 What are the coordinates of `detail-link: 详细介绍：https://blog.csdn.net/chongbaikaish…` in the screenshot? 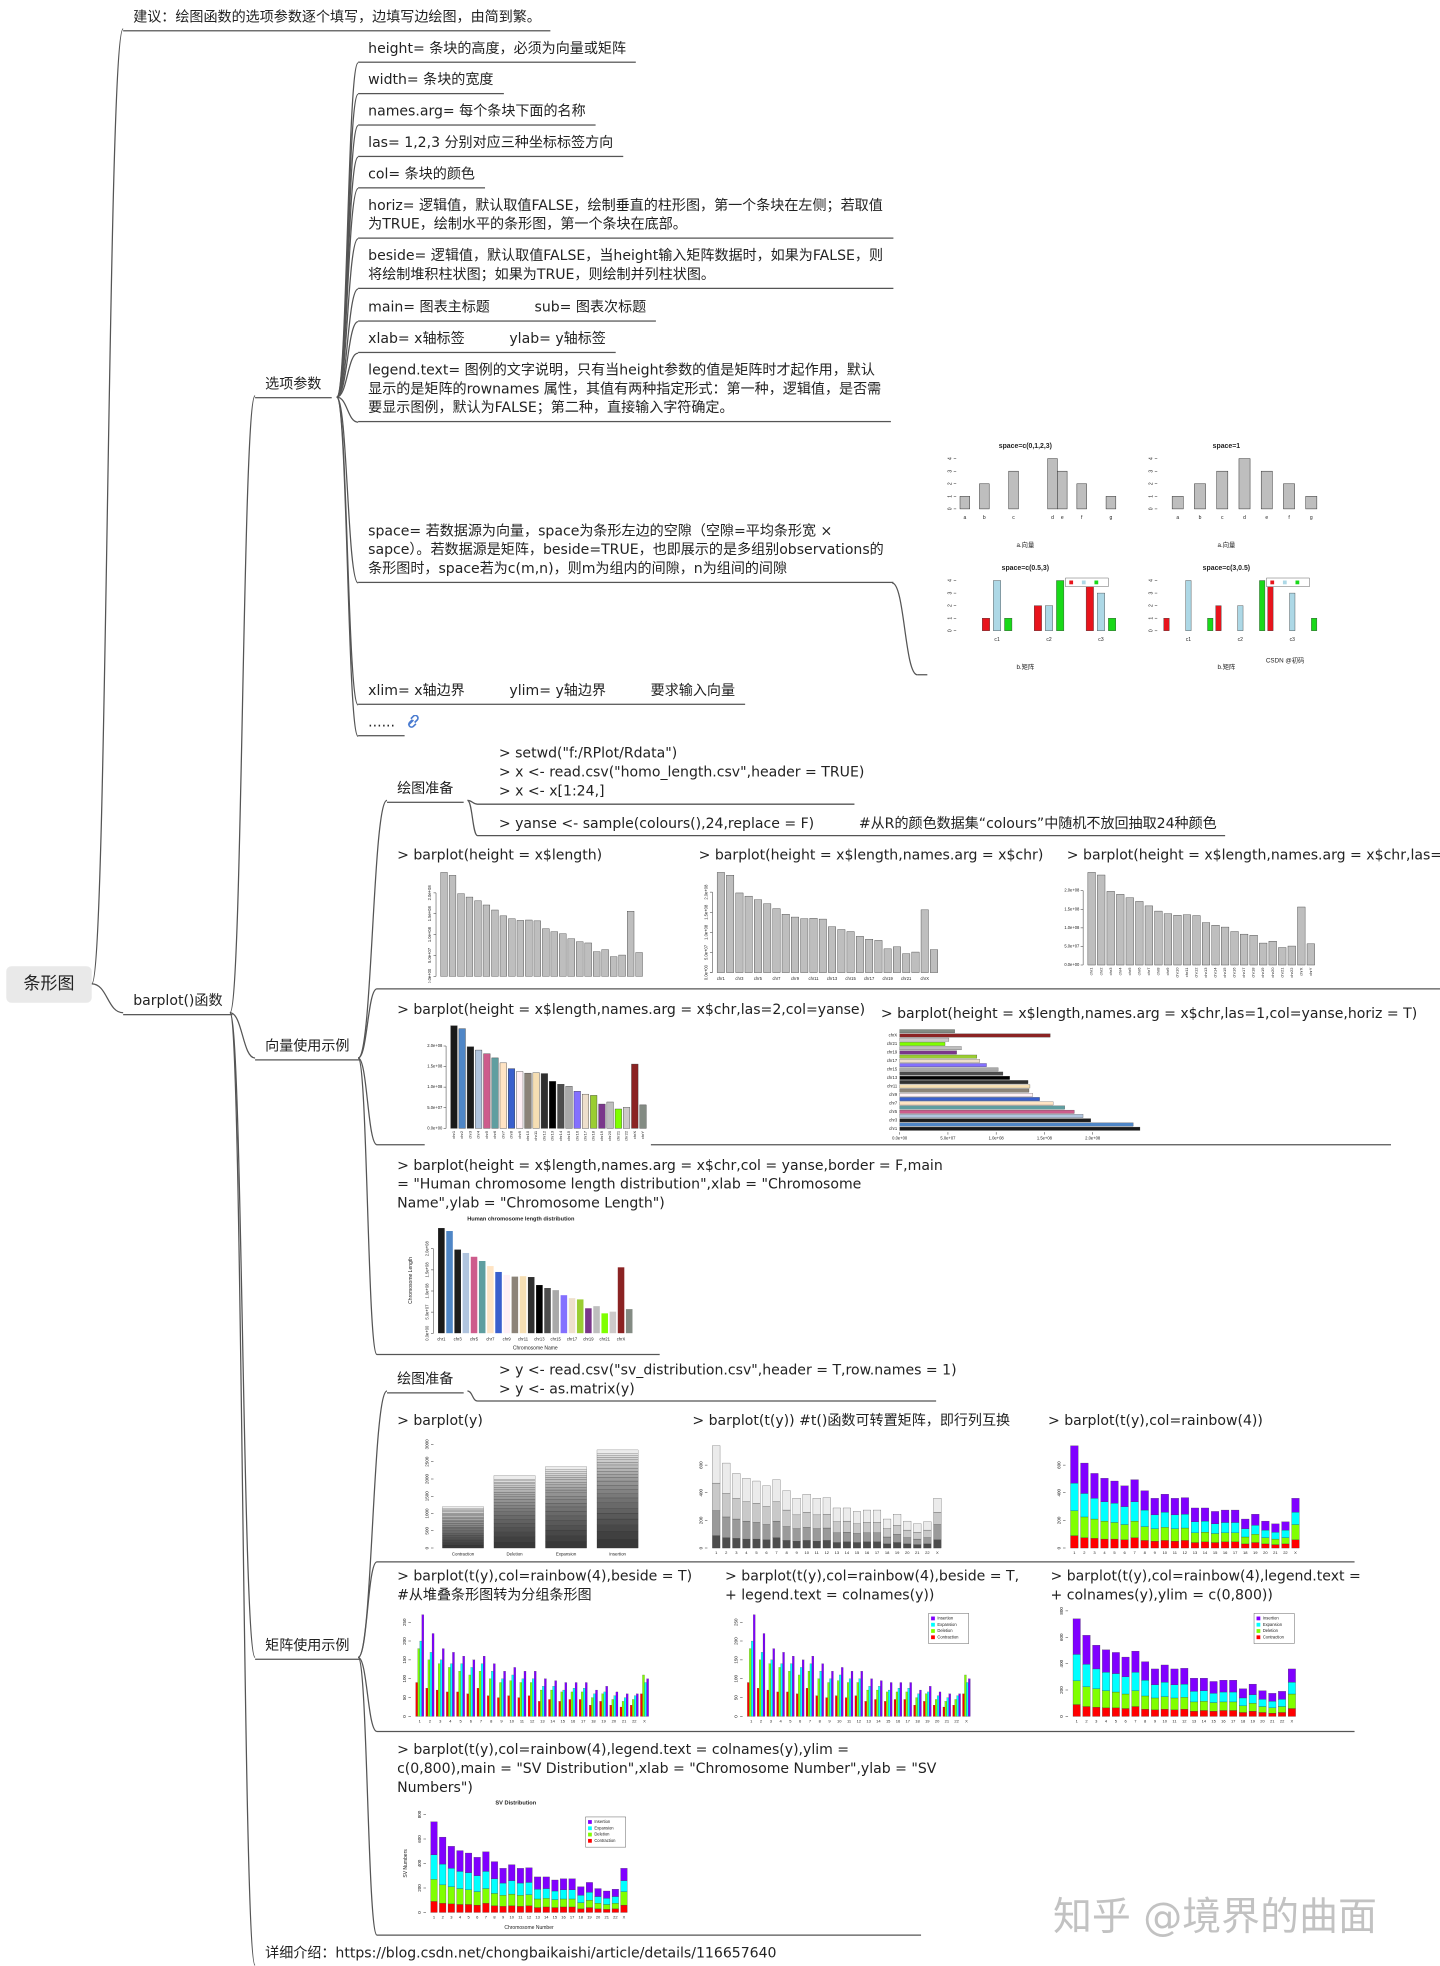 It's located at (520, 1955).